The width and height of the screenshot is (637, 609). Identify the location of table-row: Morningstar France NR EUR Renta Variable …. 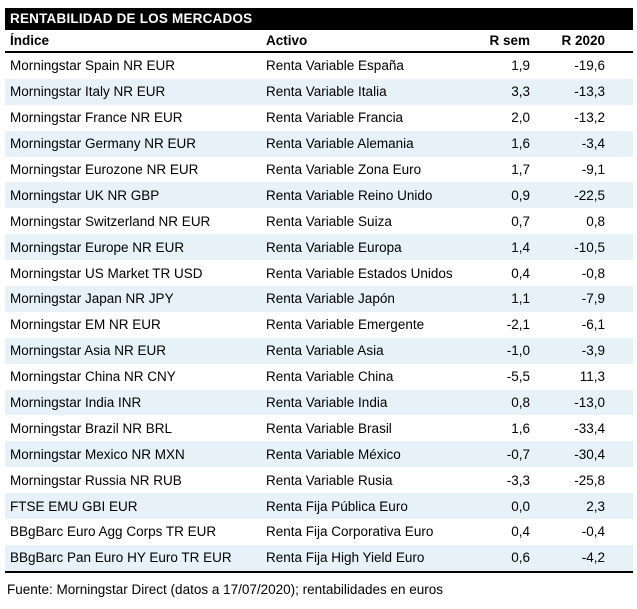
(319, 117).